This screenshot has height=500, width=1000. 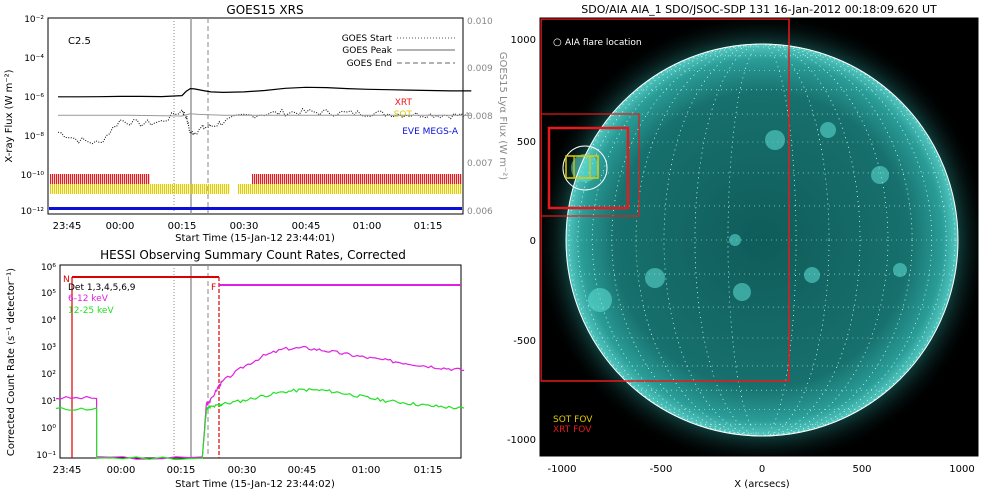 What do you see at coordinates (430, 132) in the screenshot?
I see `eve-label: EVE MEGS-A` at bounding box center [430, 132].